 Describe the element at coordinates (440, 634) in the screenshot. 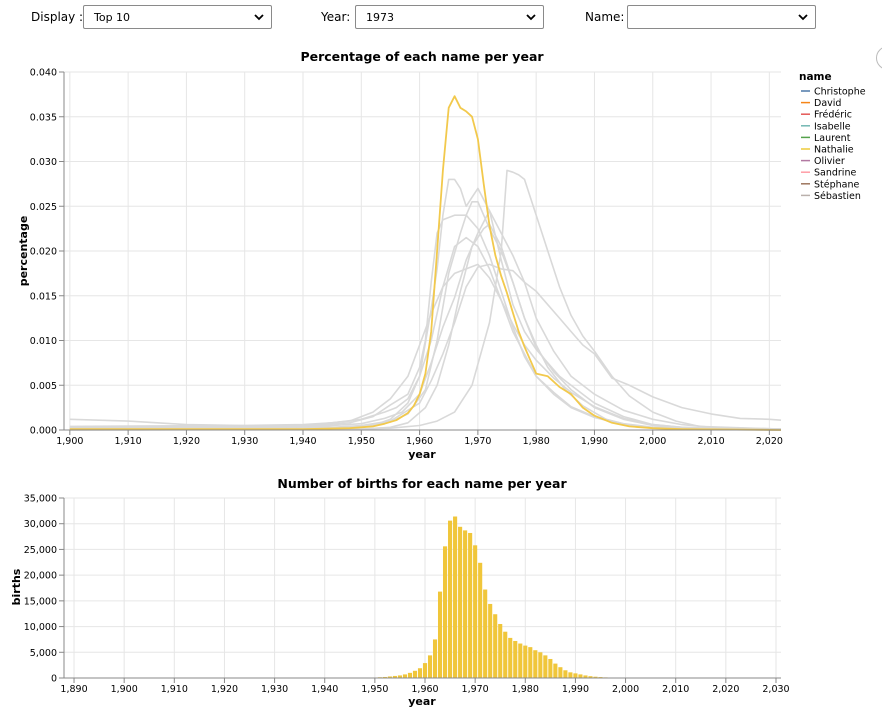

I see `bar-1963` at that location.